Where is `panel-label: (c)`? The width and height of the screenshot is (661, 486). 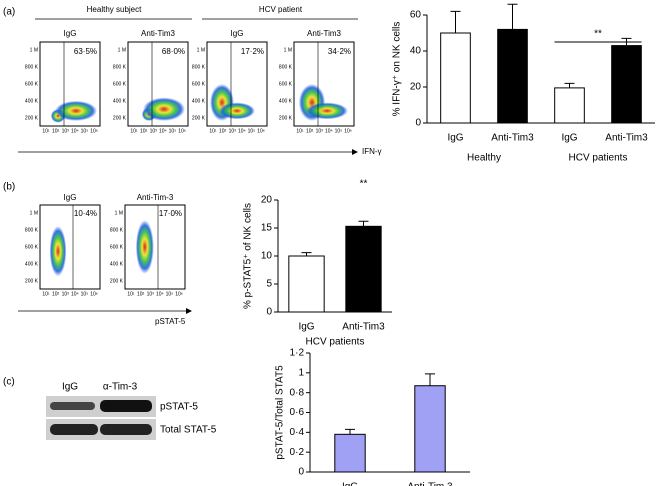
panel-label: (c) is located at coordinates (9, 382).